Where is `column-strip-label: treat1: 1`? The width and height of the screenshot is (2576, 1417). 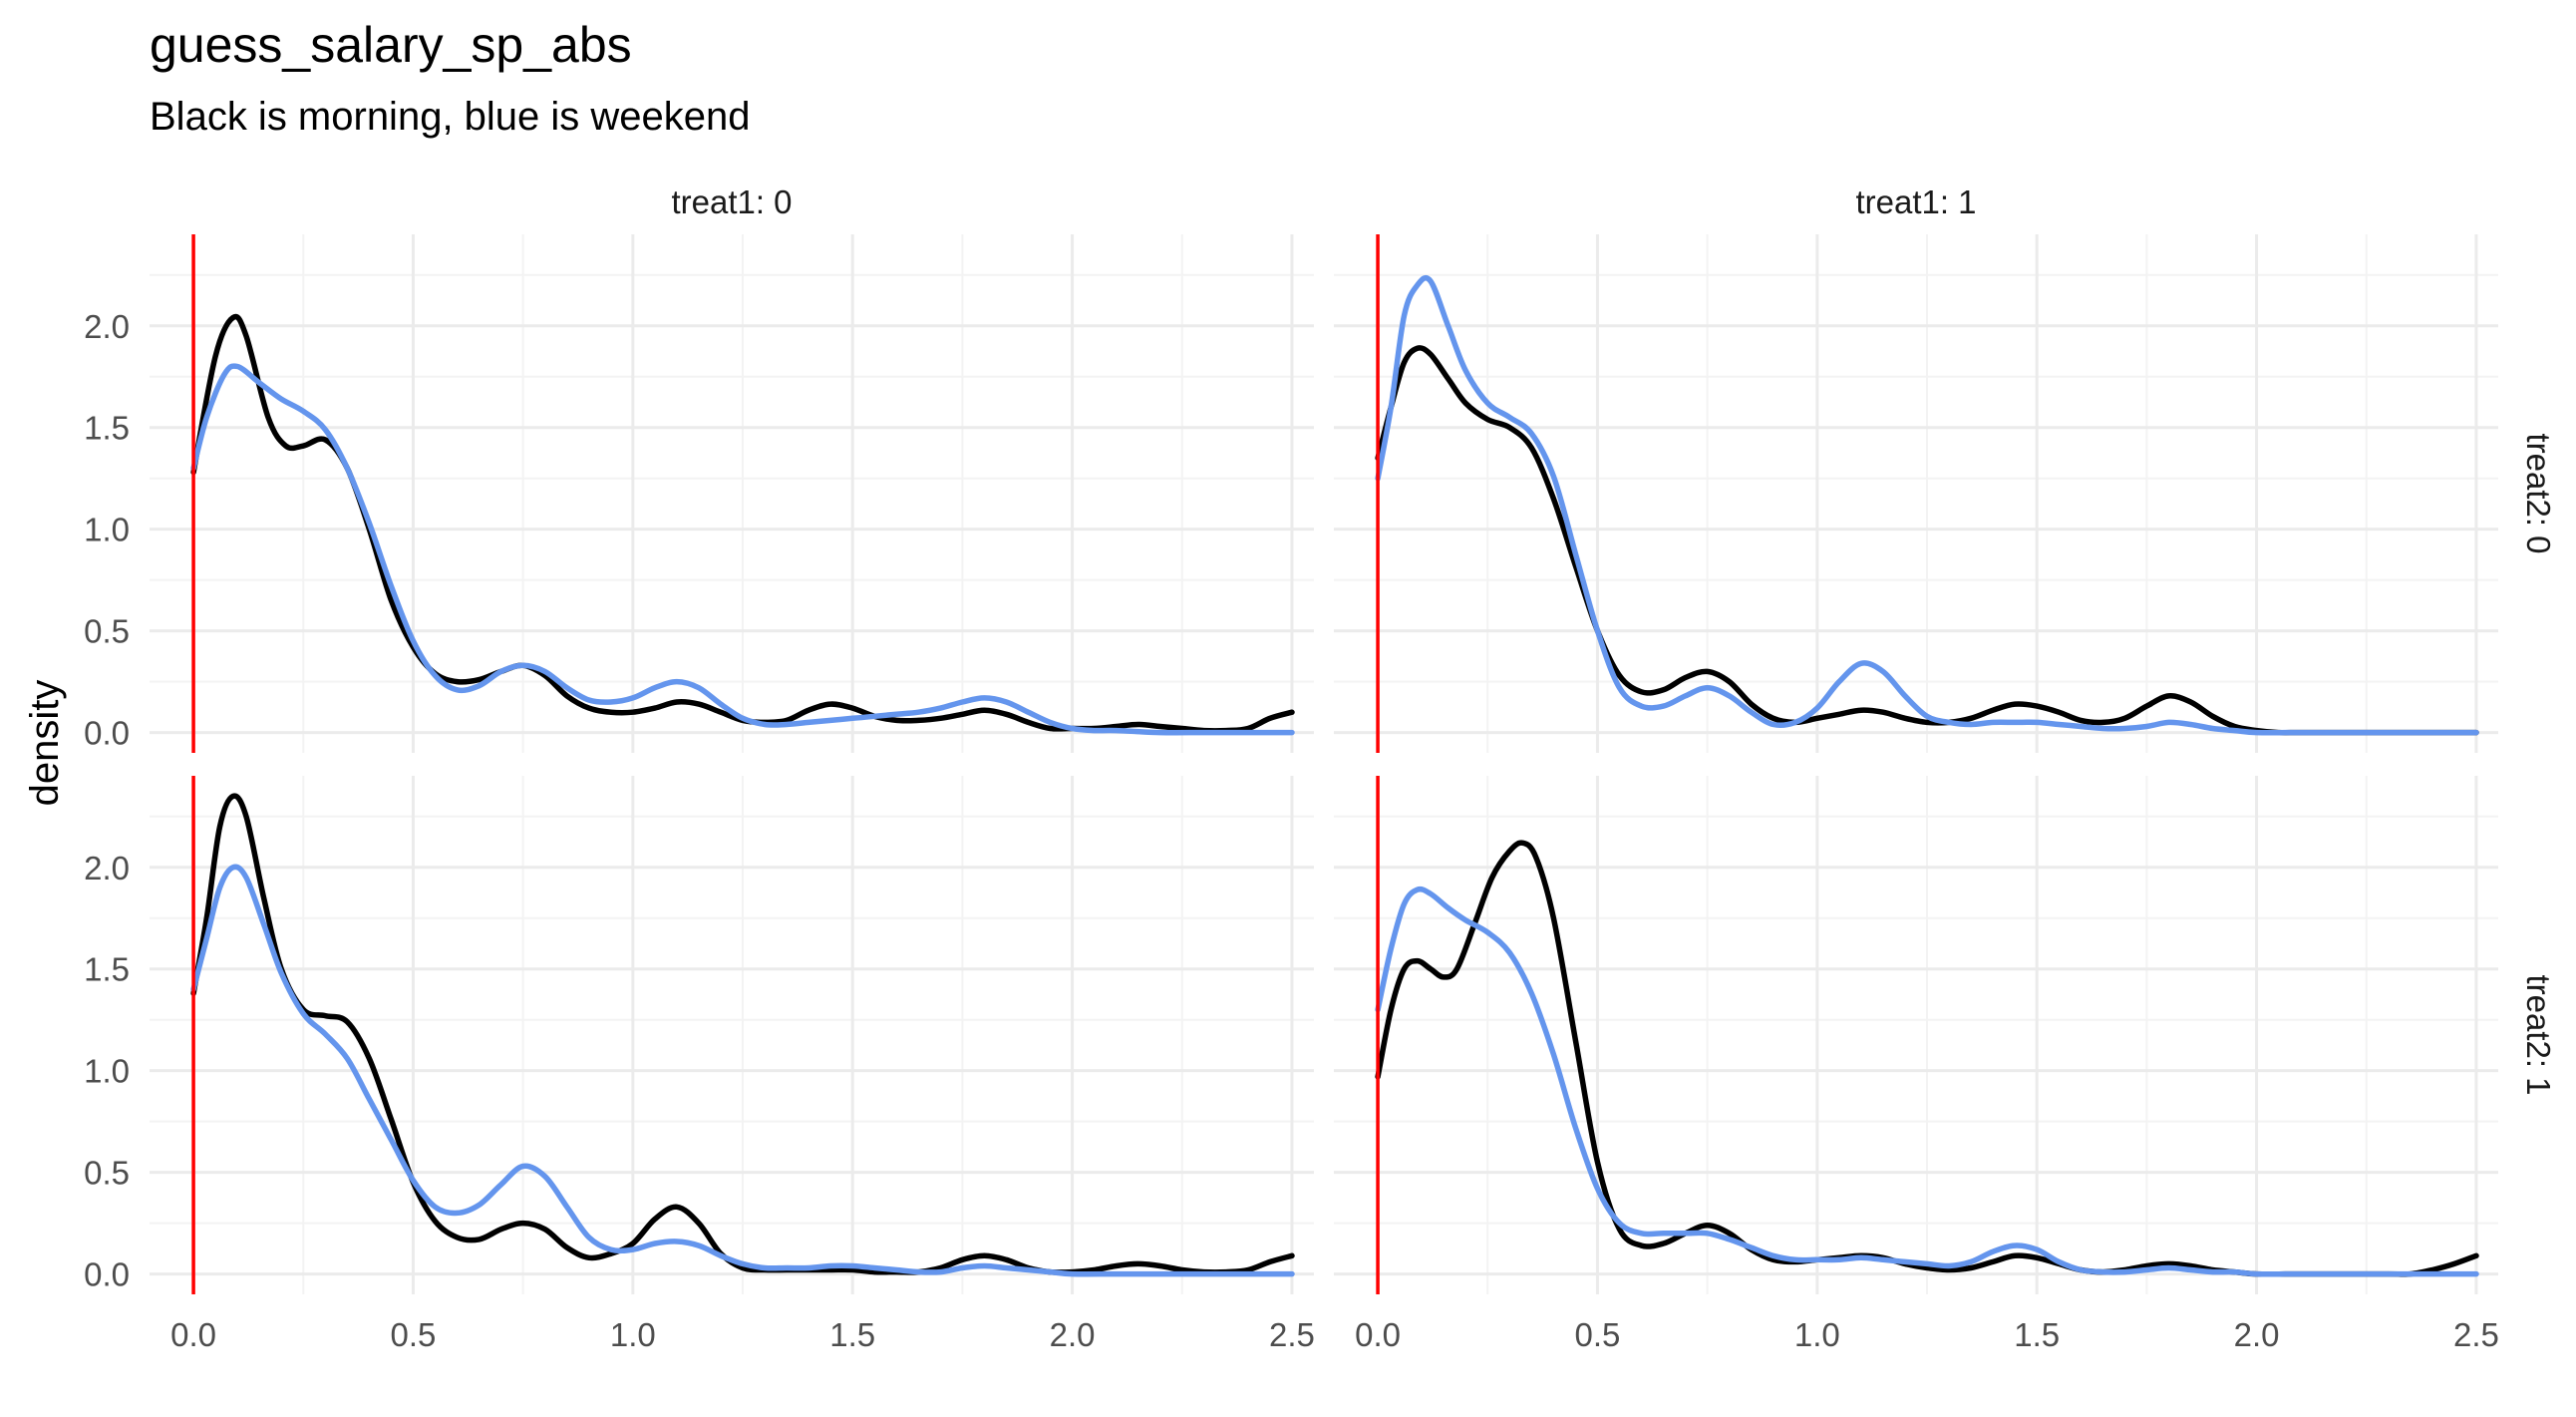 column-strip-label: treat1: 1 is located at coordinates (1915, 201).